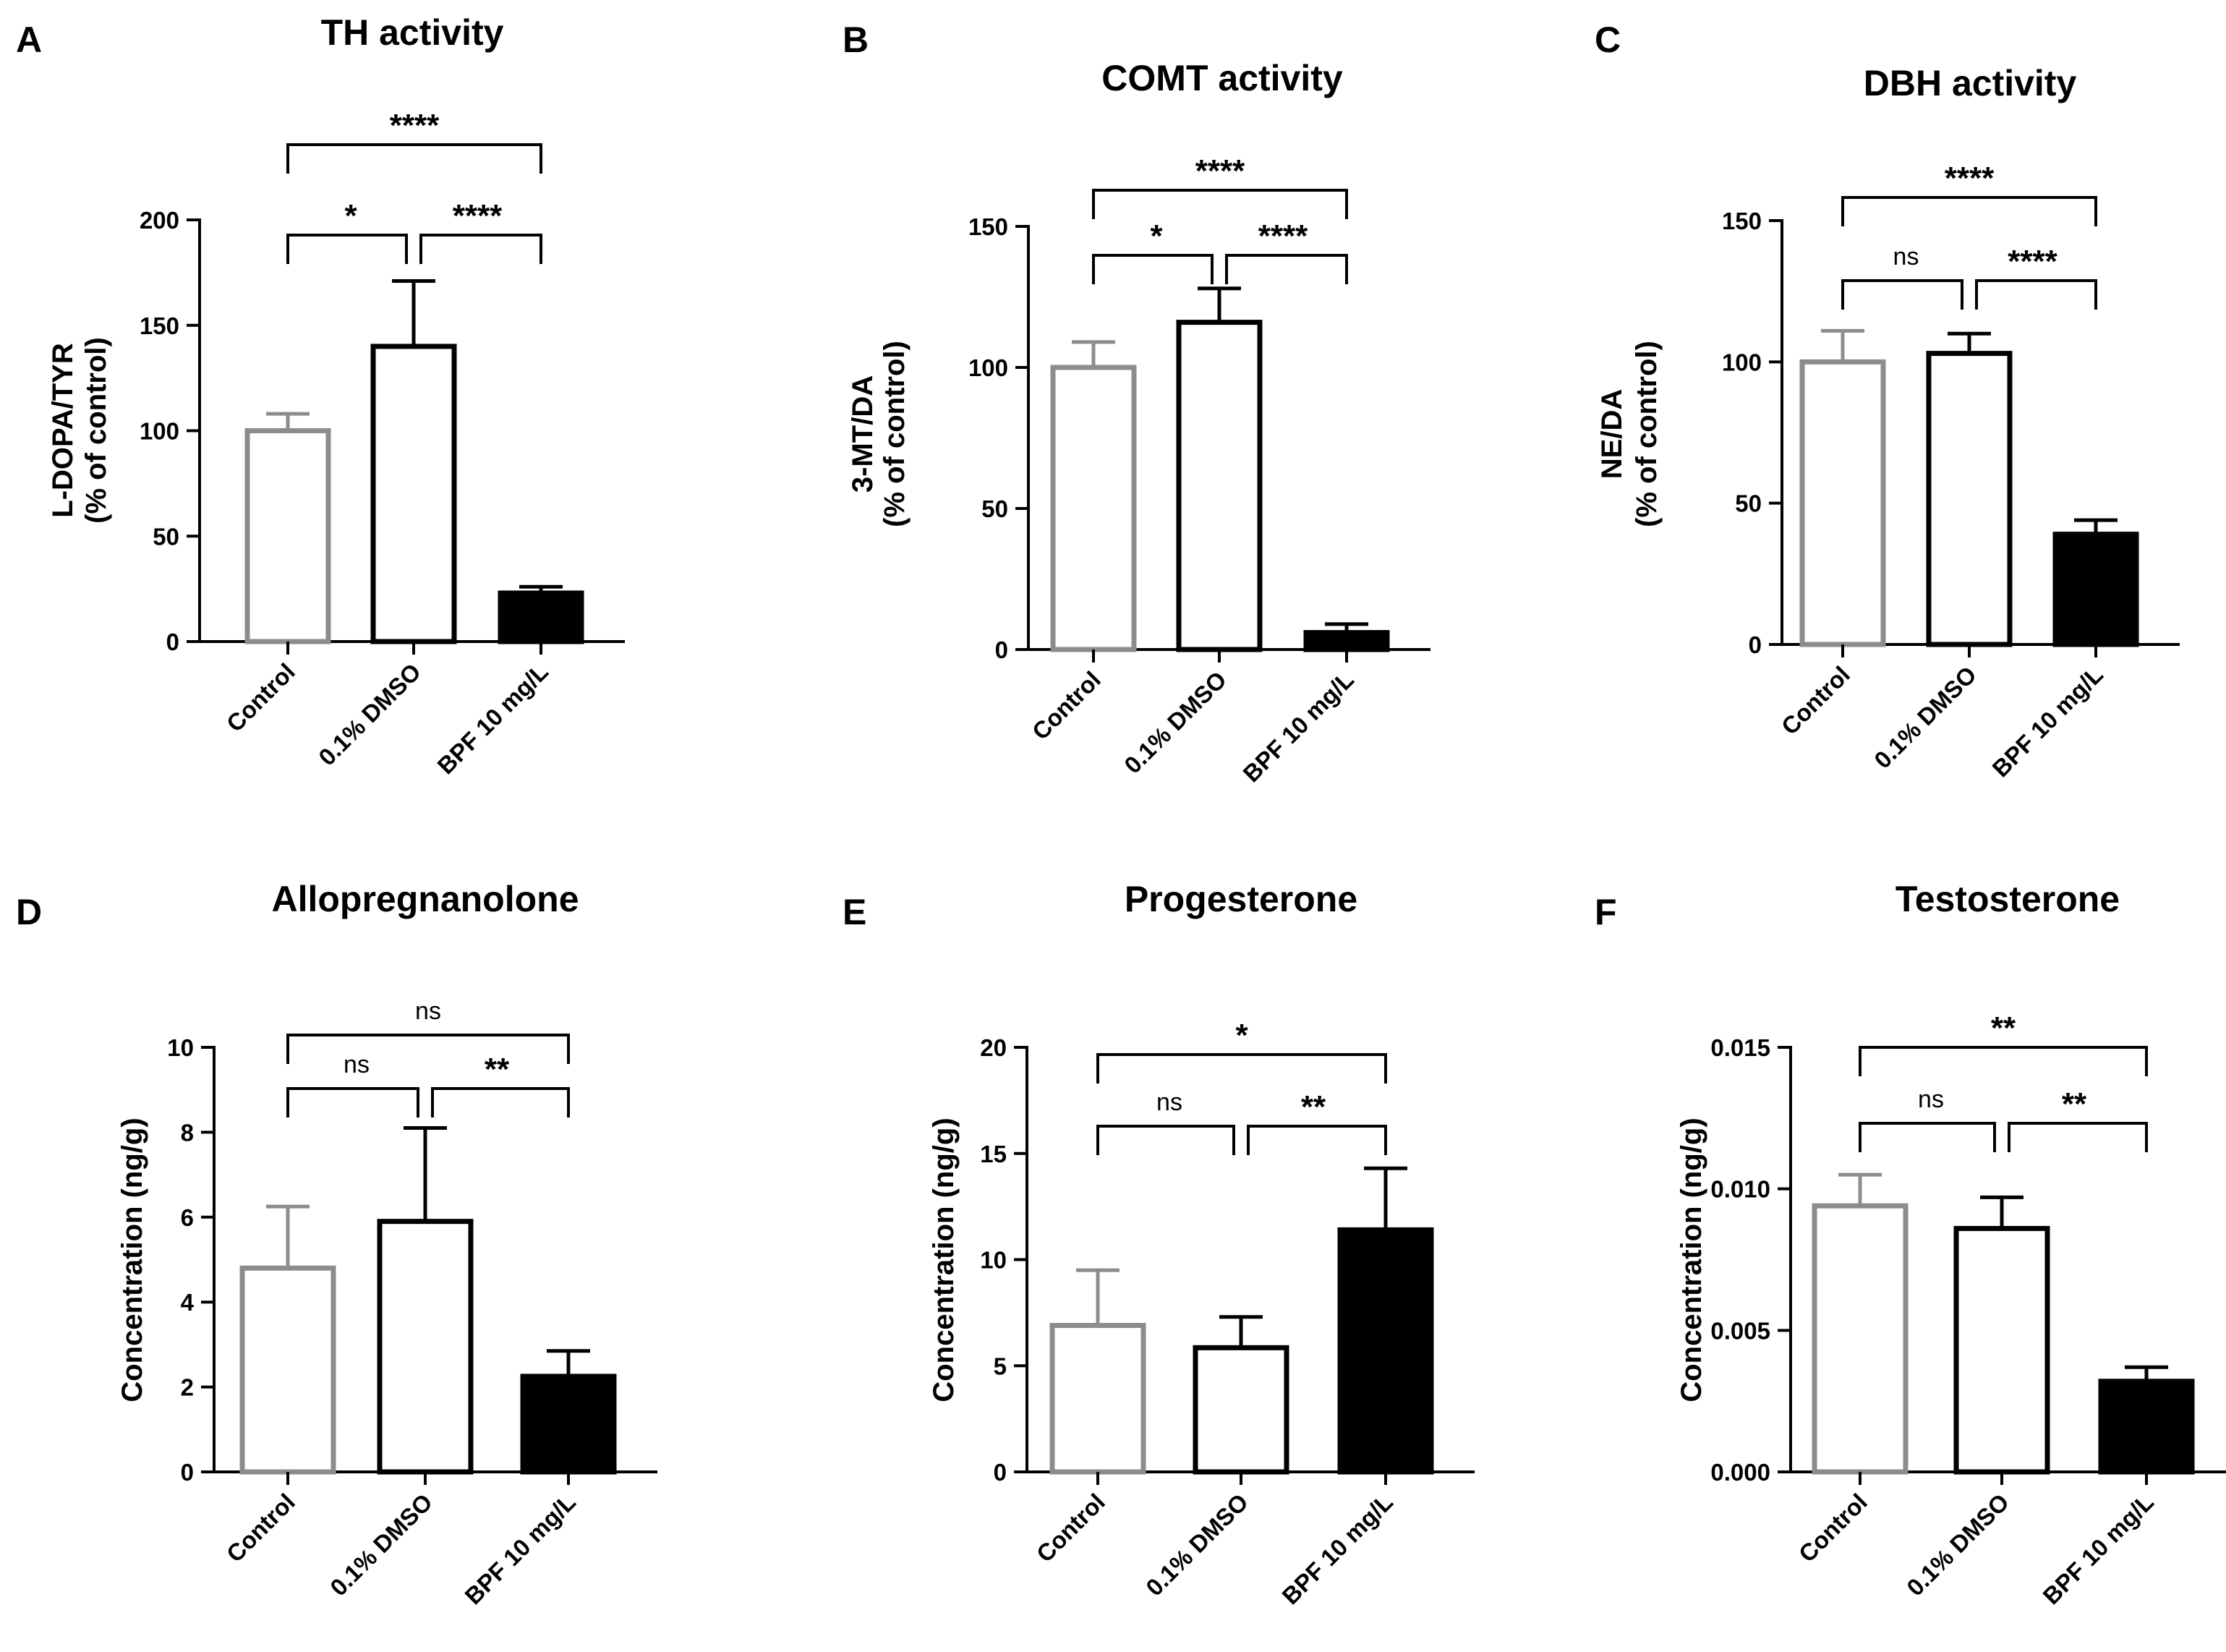  I want to click on y-tick-label: 200, so click(159, 220).